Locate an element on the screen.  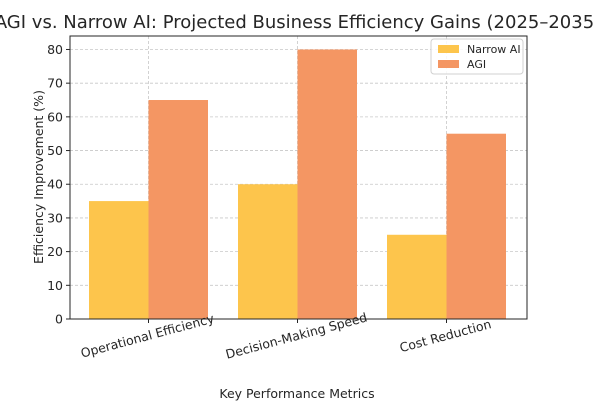
y-tick-label: 70 is located at coordinates (55, 83).